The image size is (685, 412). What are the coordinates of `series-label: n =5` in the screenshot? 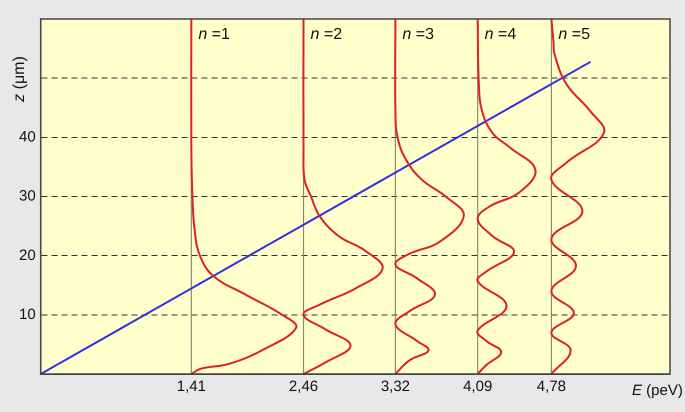 It's located at (574, 34).